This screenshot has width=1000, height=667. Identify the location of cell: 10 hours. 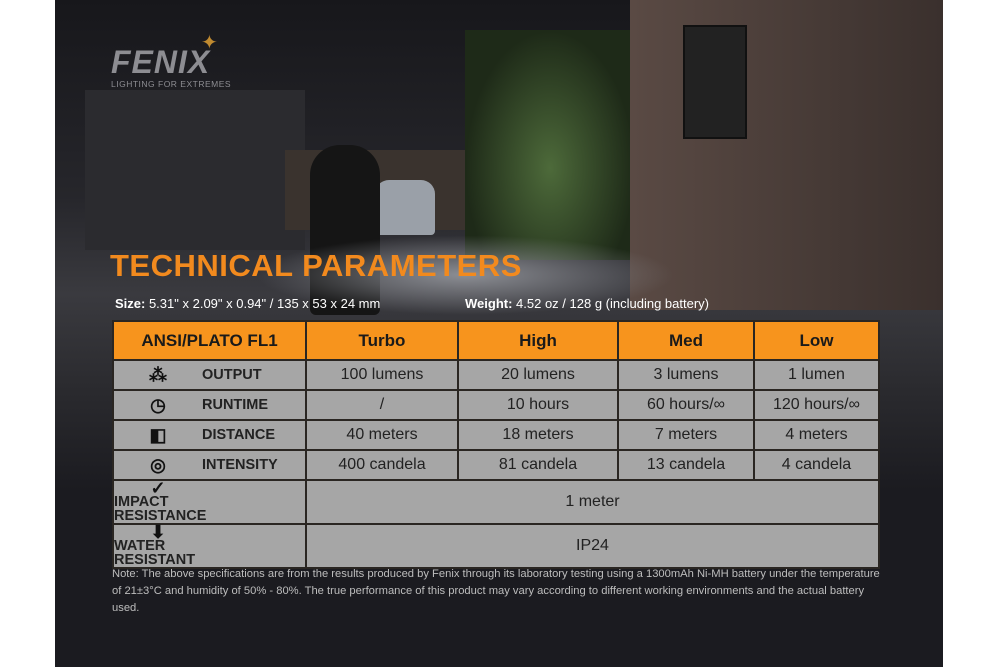
(538, 405).